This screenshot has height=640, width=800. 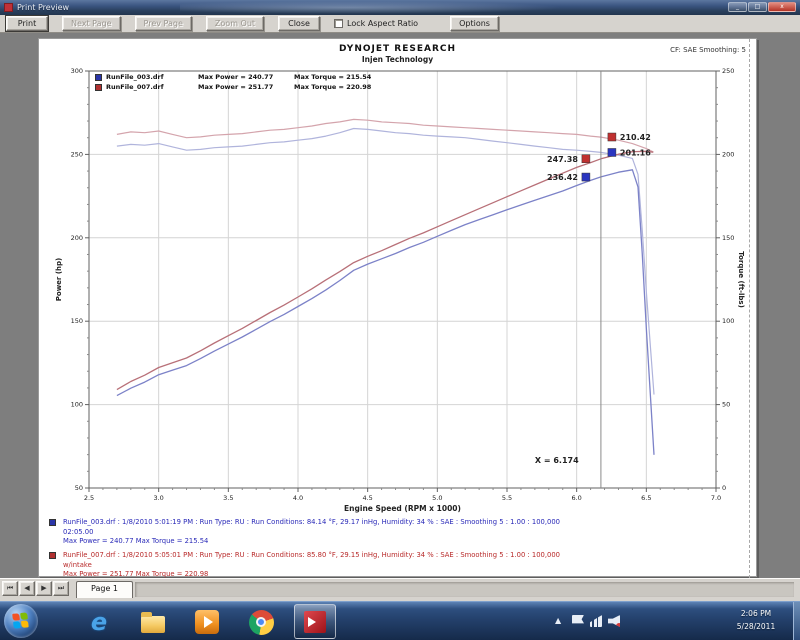 What do you see at coordinates (402, 508) in the screenshot?
I see `svg-text: Engine Speed (RPM x 1000)` at bounding box center [402, 508].